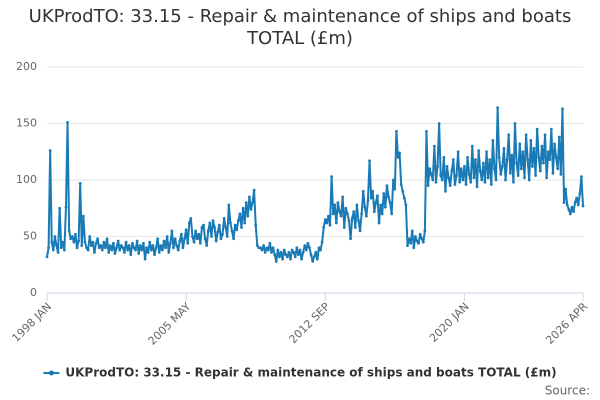  Describe the element at coordinates (310, 323) in the screenshot. I see `x-tick-label: 2012 SEP` at that location.